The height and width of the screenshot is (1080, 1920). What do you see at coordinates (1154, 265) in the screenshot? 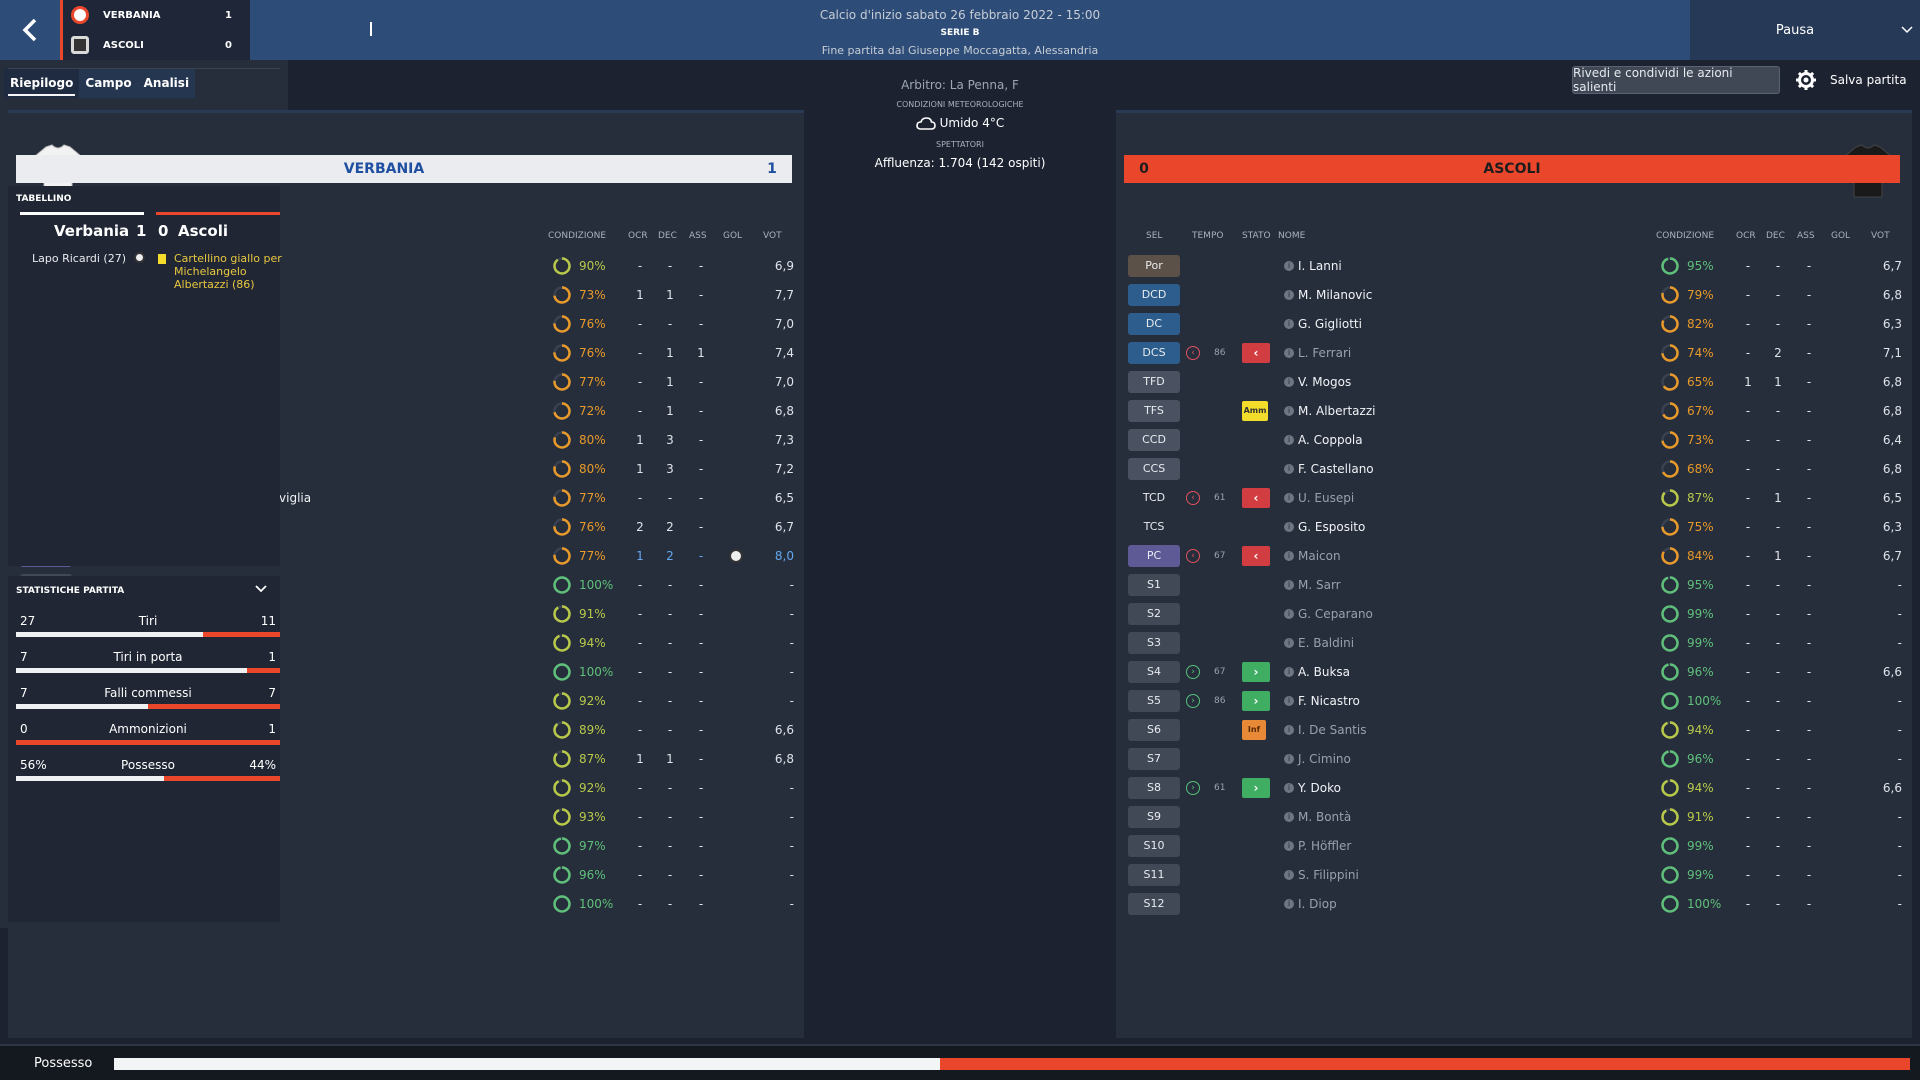
I see `position-badge: Por` at bounding box center [1154, 265].